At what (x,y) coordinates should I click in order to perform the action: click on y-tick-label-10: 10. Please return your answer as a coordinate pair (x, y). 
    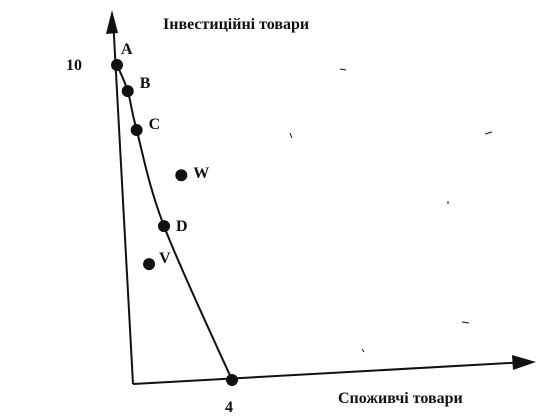
    Looking at the image, I should click on (74, 65).